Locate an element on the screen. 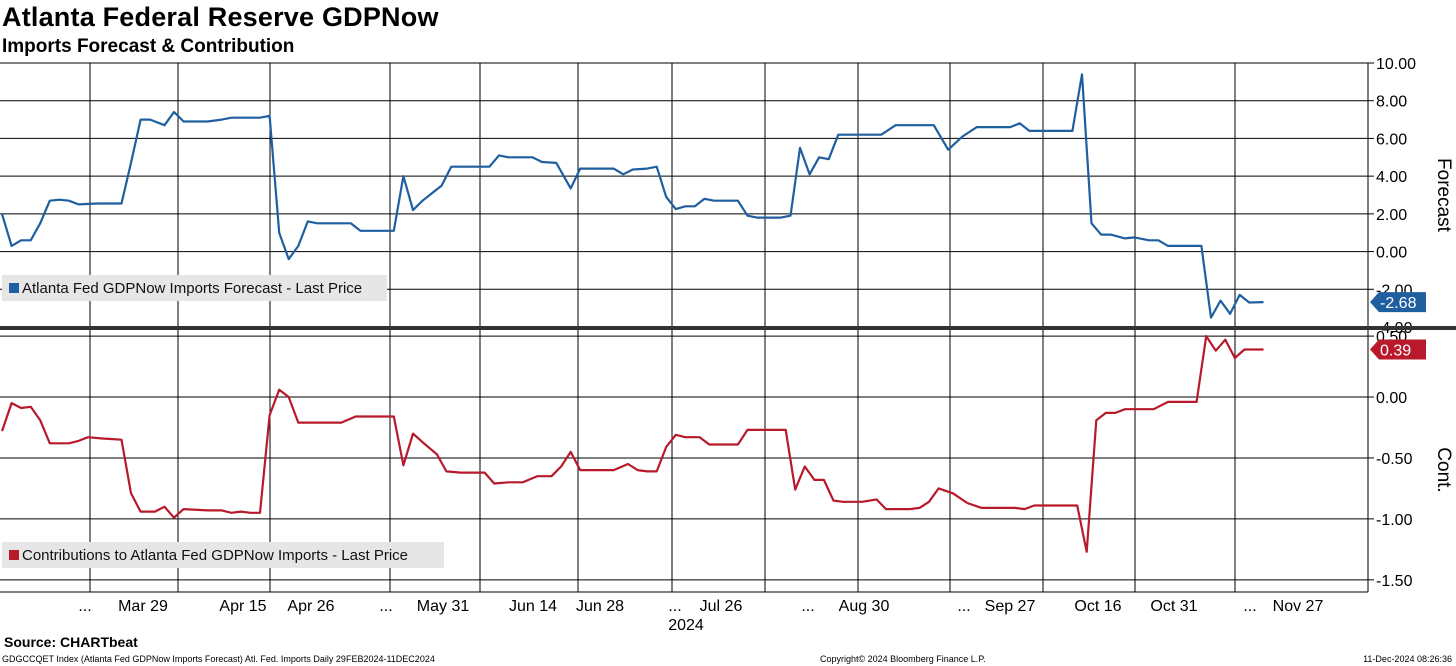 The width and height of the screenshot is (1456, 666). x-tick-label: Aug 30 is located at coordinates (864, 606).